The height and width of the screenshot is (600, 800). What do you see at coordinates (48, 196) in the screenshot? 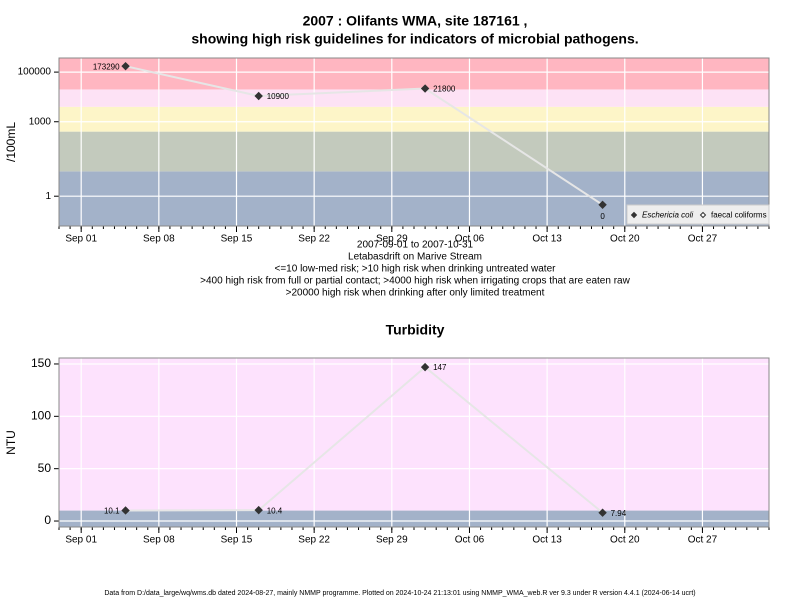
I see `y-tick-label: 1` at bounding box center [48, 196].